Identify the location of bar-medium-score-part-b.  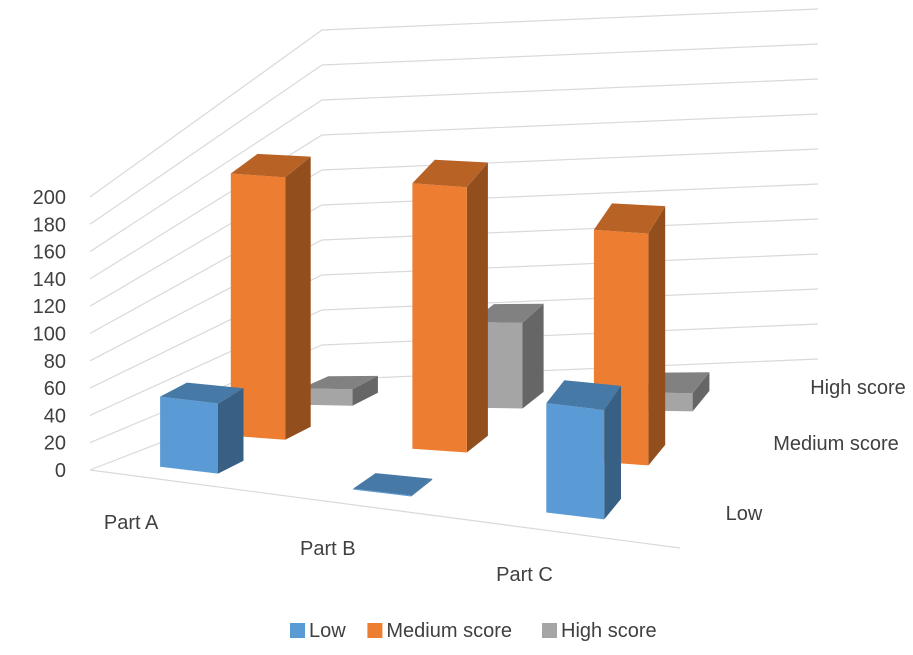
(450, 306).